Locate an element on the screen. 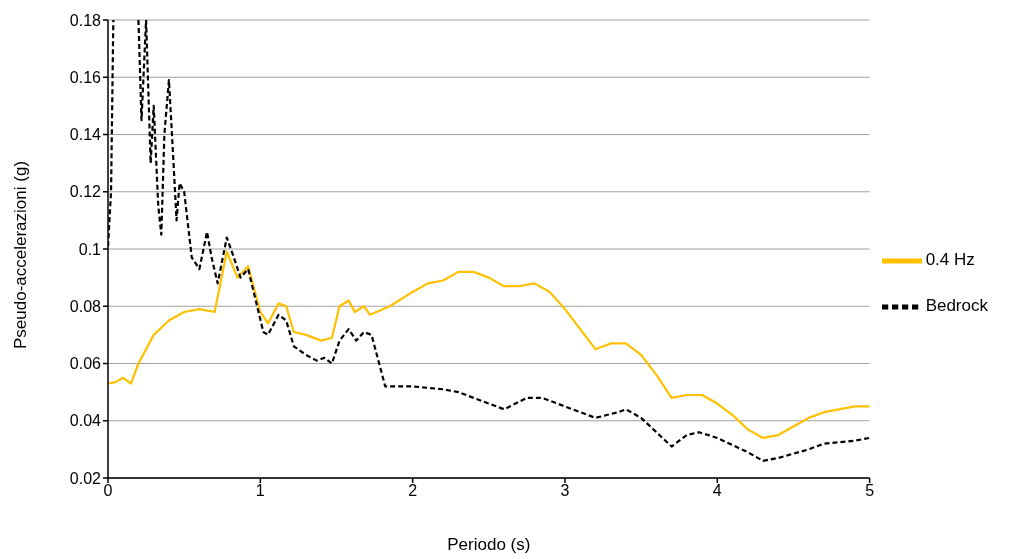 The height and width of the screenshot is (559, 1018). x-tick-label: 1 is located at coordinates (260, 491).